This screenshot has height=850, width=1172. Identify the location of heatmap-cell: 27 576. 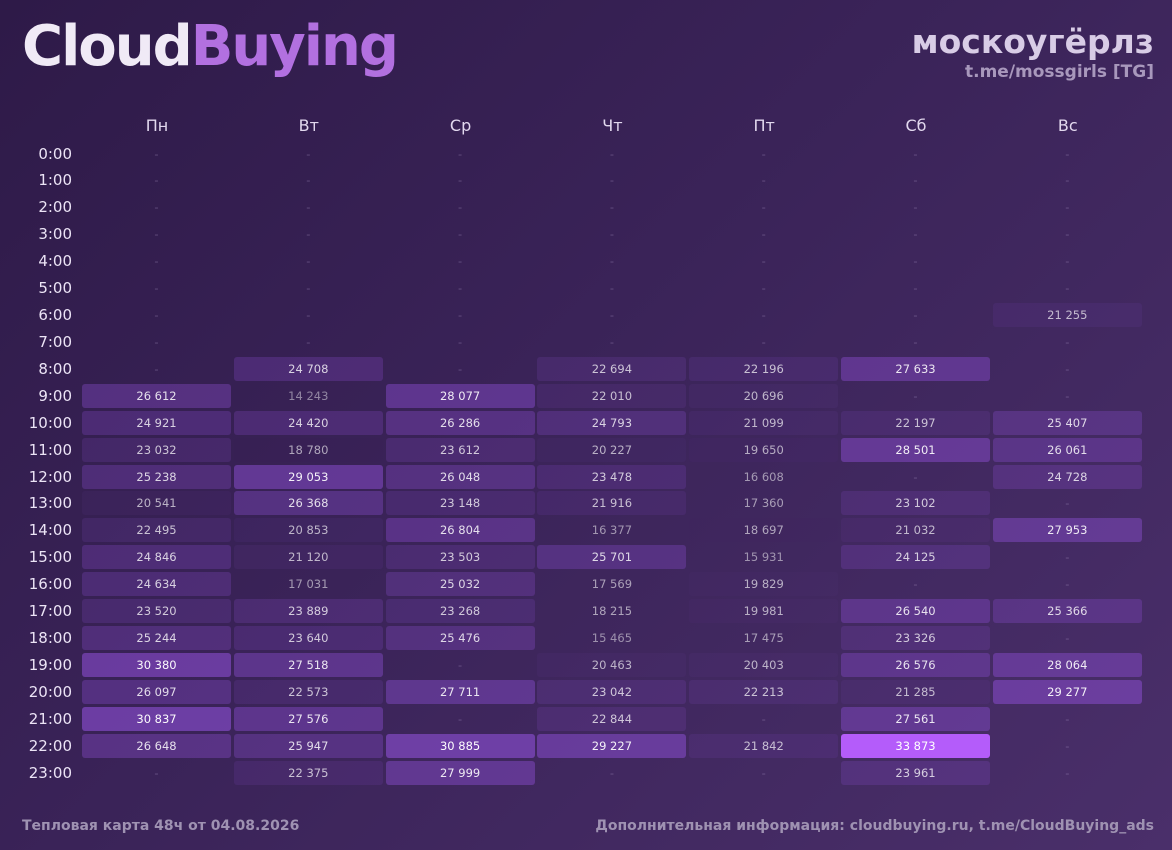
(308, 718).